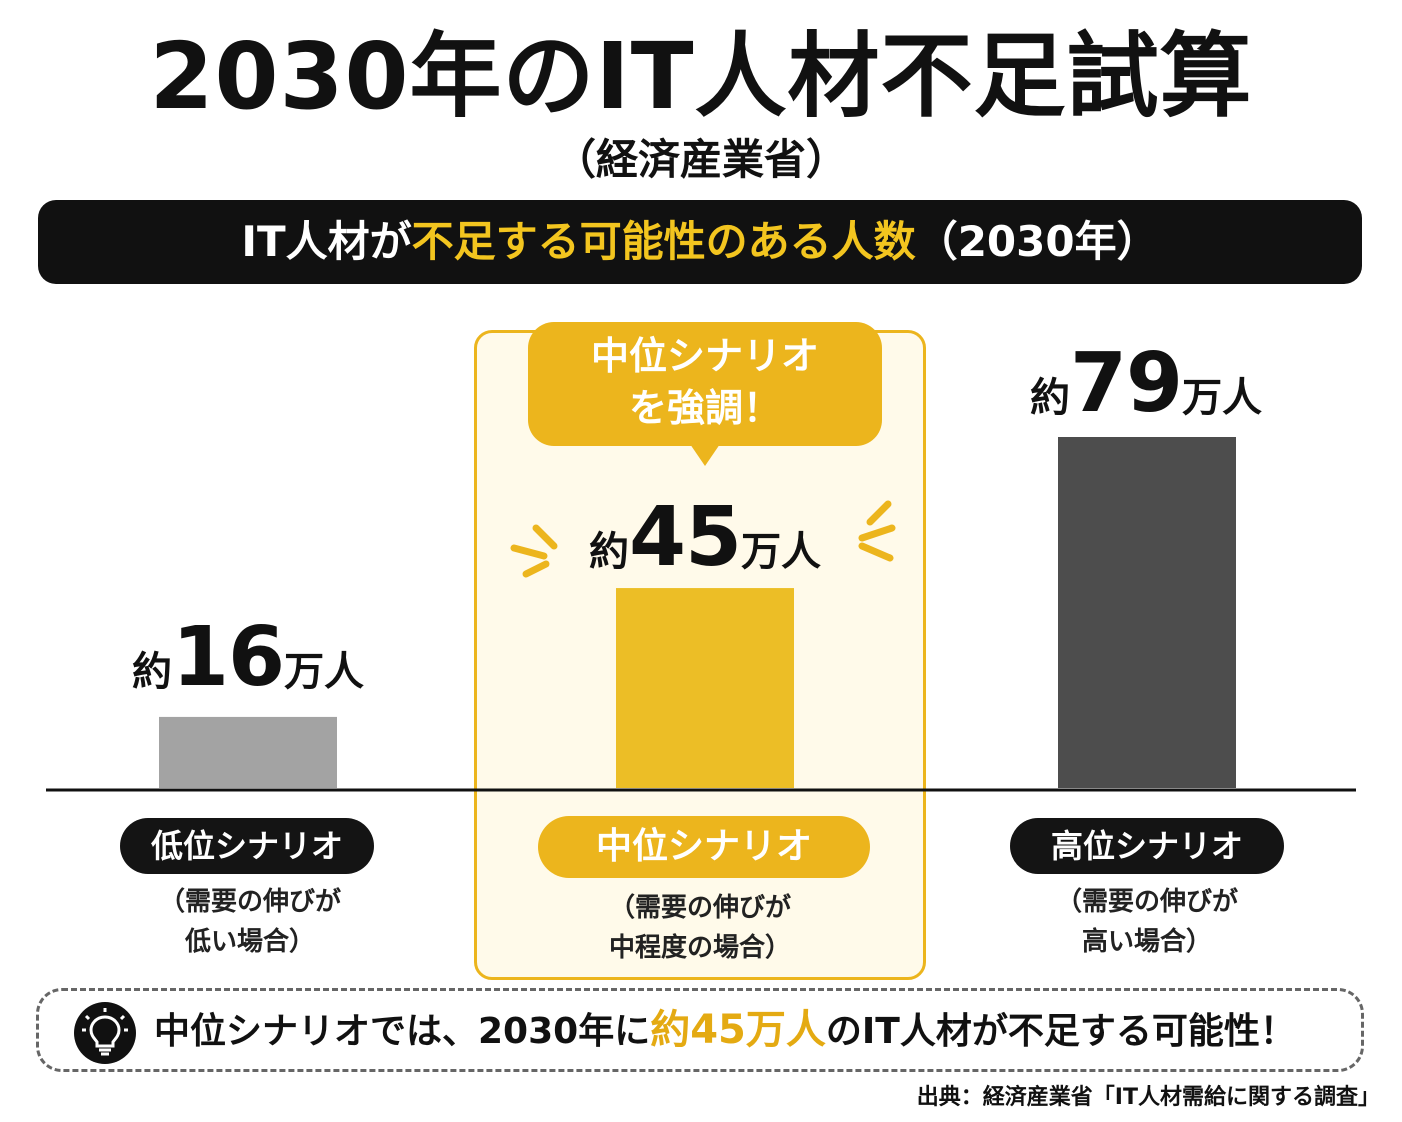  Describe the element at coordinates (1147, 846) in the screenshot. I see `scenario-label-high: 高位シナリオ` at that location.